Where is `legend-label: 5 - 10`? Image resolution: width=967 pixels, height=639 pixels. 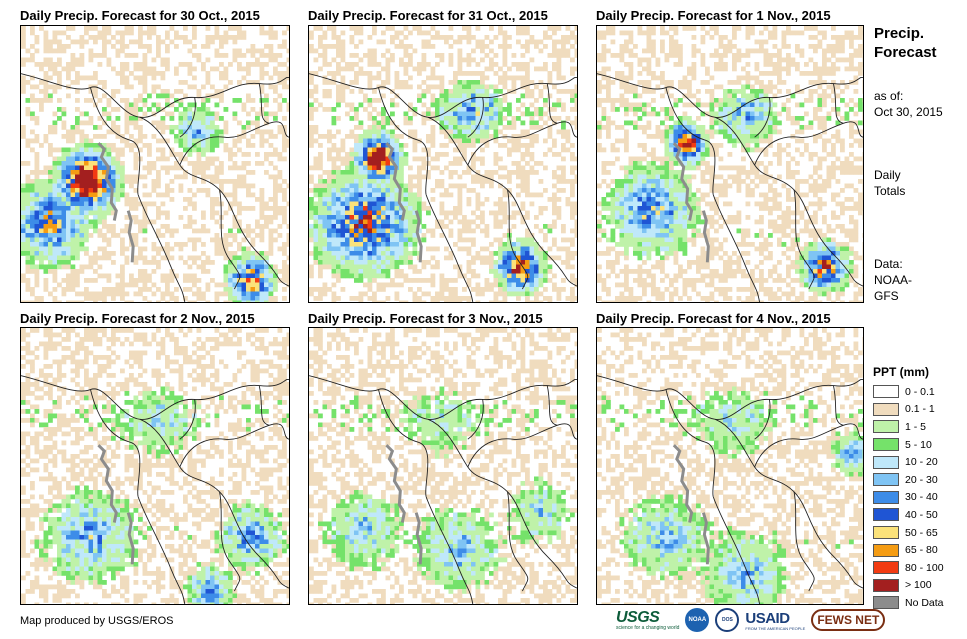 legend-label: 5 - 10 is located at coordinates (918, 444).